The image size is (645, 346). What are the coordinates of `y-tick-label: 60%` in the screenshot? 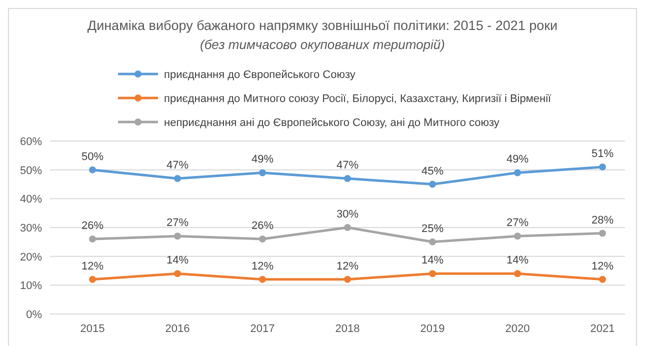 It's located at (31, 142).